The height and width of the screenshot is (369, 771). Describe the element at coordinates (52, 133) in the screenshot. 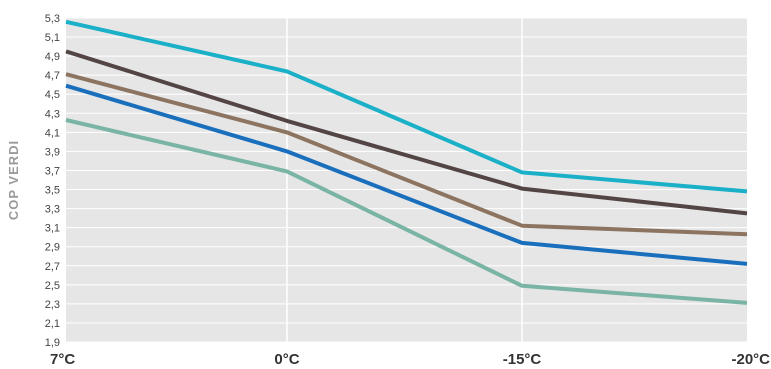

I see `y-tick-label: 4,1` at that location.